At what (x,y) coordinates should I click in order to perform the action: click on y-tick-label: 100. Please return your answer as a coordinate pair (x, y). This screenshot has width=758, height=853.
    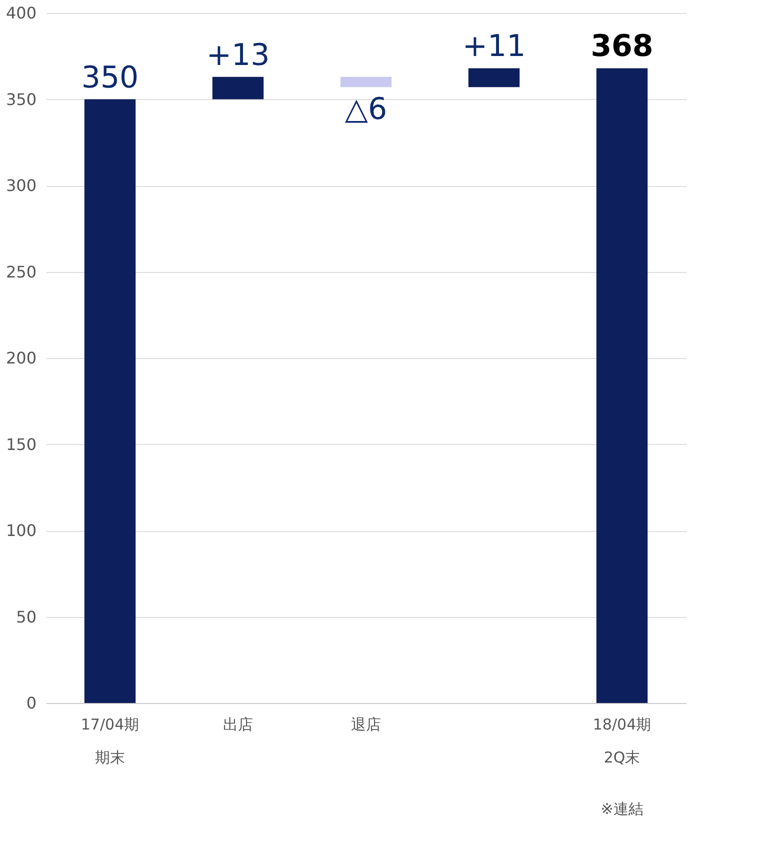
    Looking at the image, I should click on (21, 530).